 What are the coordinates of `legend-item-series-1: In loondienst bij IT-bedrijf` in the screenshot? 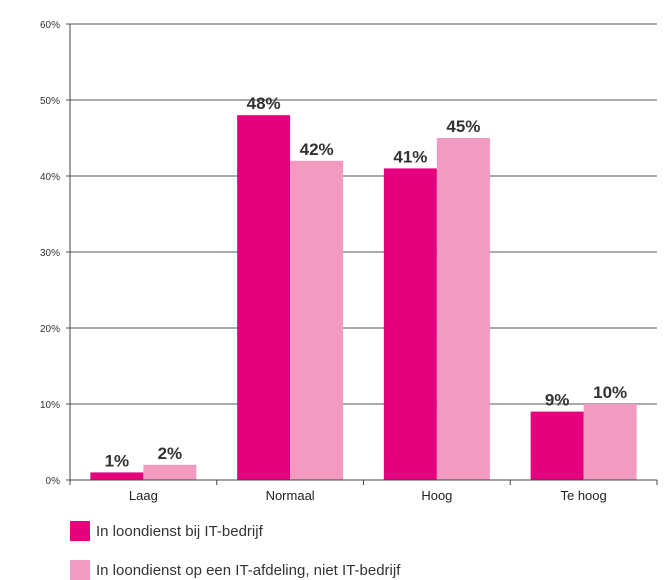 It's located at (166, 531).